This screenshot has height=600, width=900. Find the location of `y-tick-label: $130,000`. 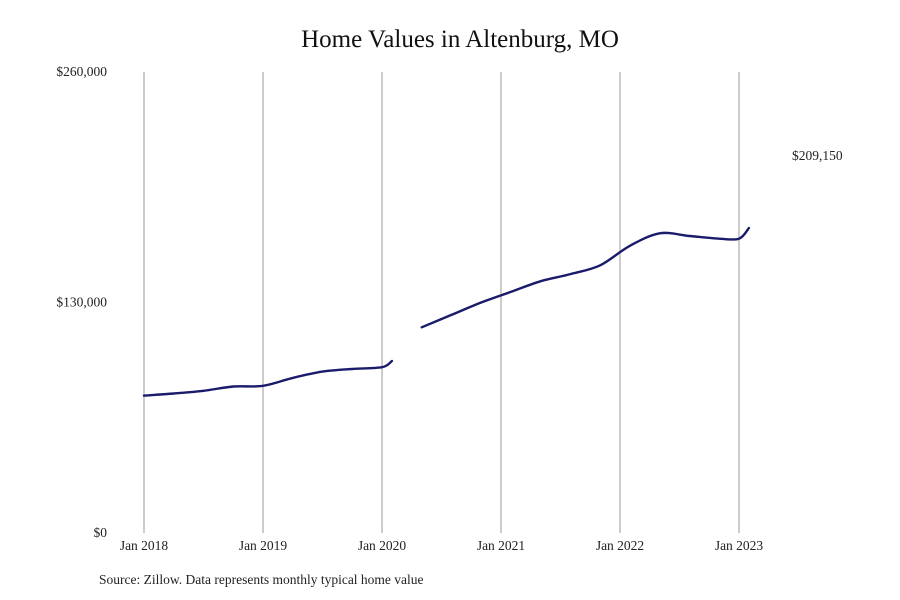

y-tick-label: $130,000 is located at coordinates (81, 302).